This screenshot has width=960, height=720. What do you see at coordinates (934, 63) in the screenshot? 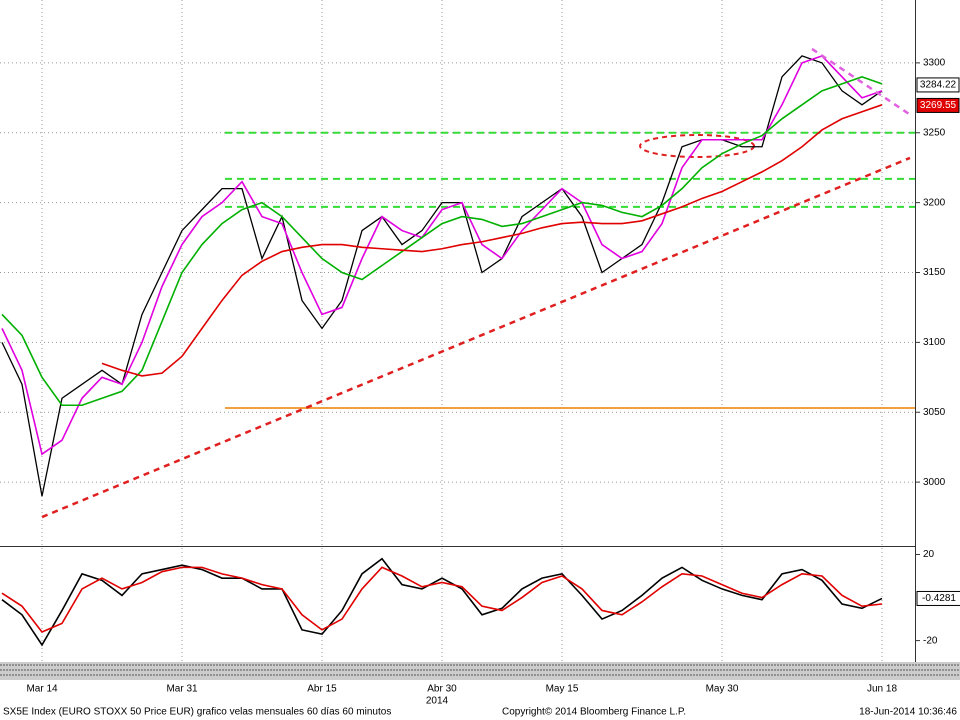
I see `y-tick-label: 3300` at bounding box center [934, 63].